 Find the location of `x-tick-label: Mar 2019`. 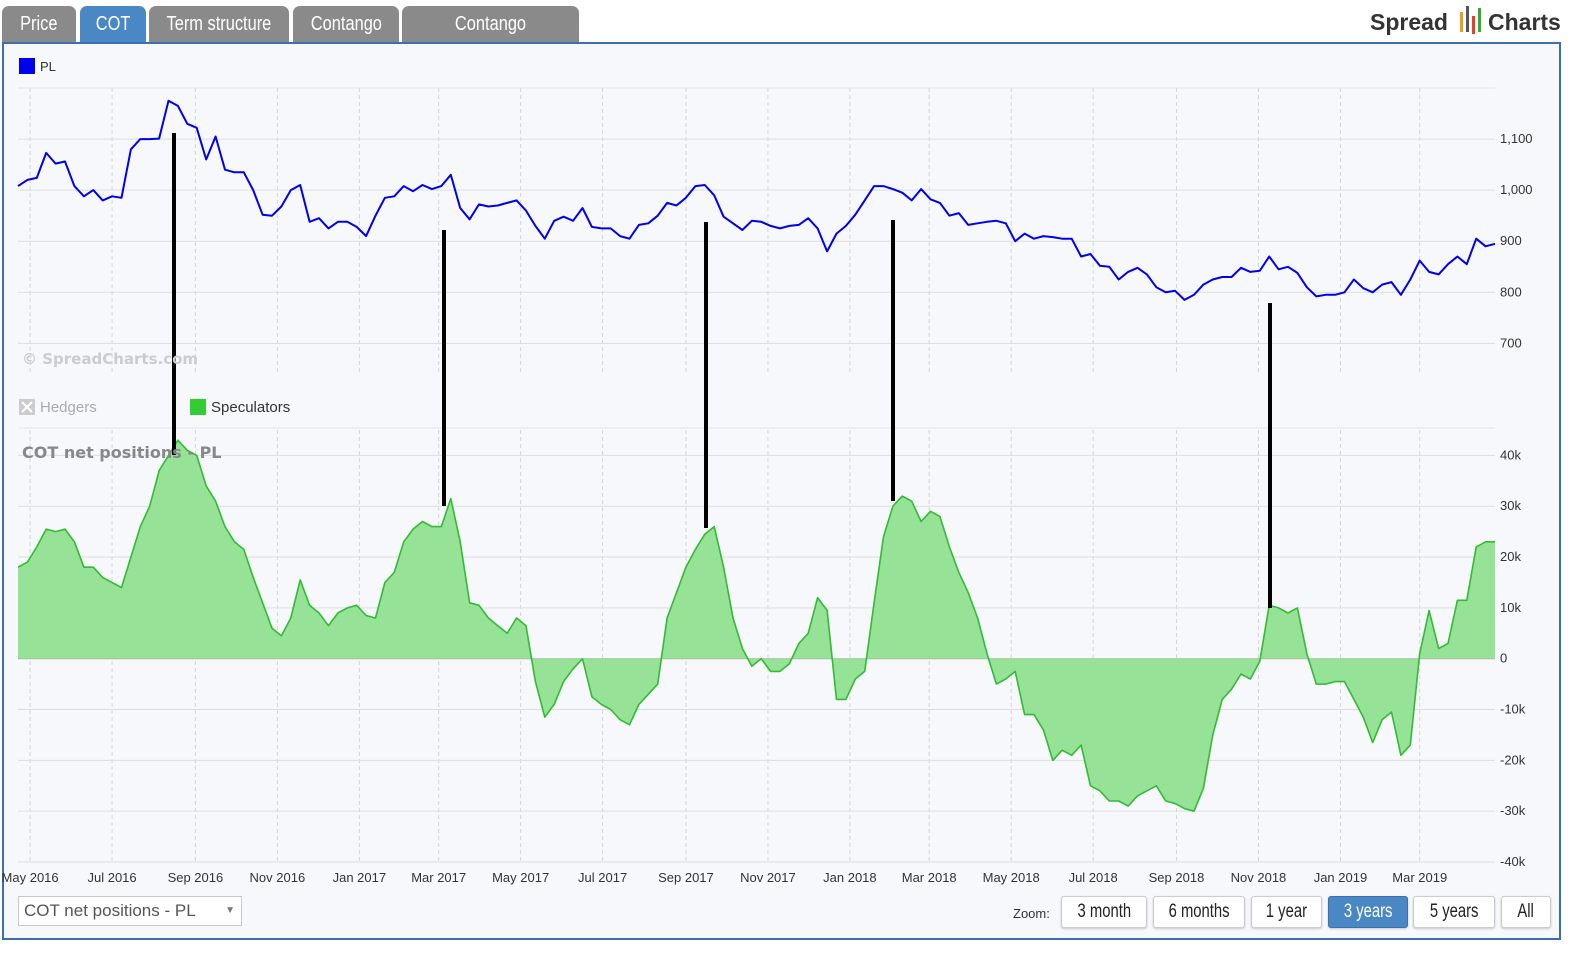

x-tick-label: Mar 2019 is located at coordinates (1419, 877).